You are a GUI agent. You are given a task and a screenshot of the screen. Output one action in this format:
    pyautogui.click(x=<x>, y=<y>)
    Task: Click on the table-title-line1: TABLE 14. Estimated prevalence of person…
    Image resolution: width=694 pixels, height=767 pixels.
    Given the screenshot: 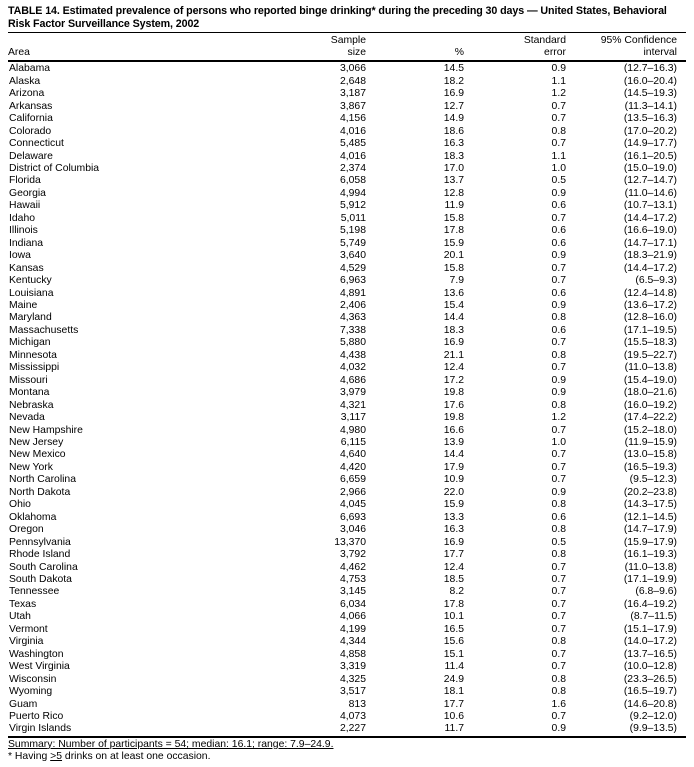 What is the action you would take?
    pyautogui.click(x=337, y=11)
    